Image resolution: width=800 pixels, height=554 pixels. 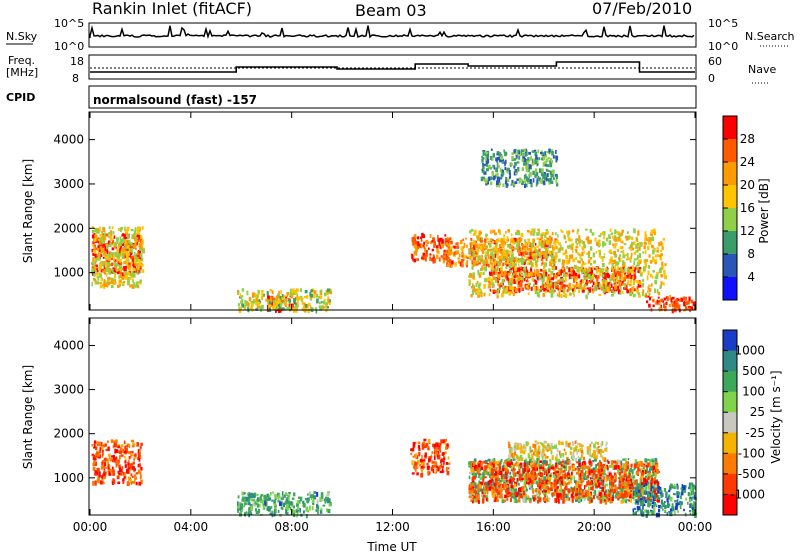 What do you see at coordinates (392, 97) in the screenshot?
I see `cpid-strip-frame` at bounding box center [392, 97].